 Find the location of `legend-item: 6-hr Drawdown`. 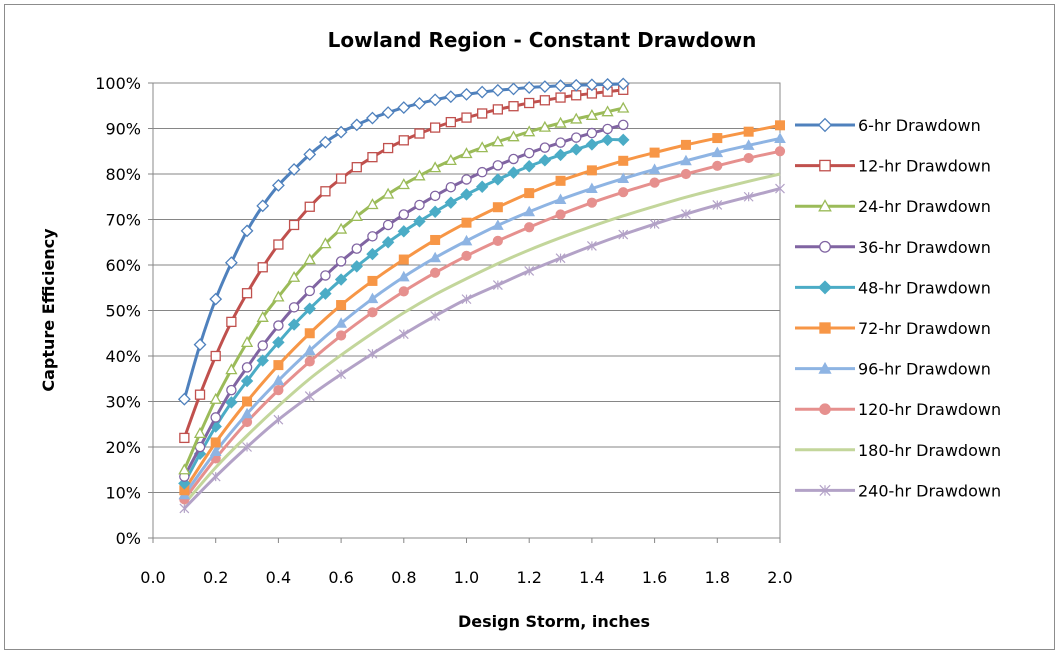

legend-item: 6-hr Drawdown is located at coordinates (888, 125).